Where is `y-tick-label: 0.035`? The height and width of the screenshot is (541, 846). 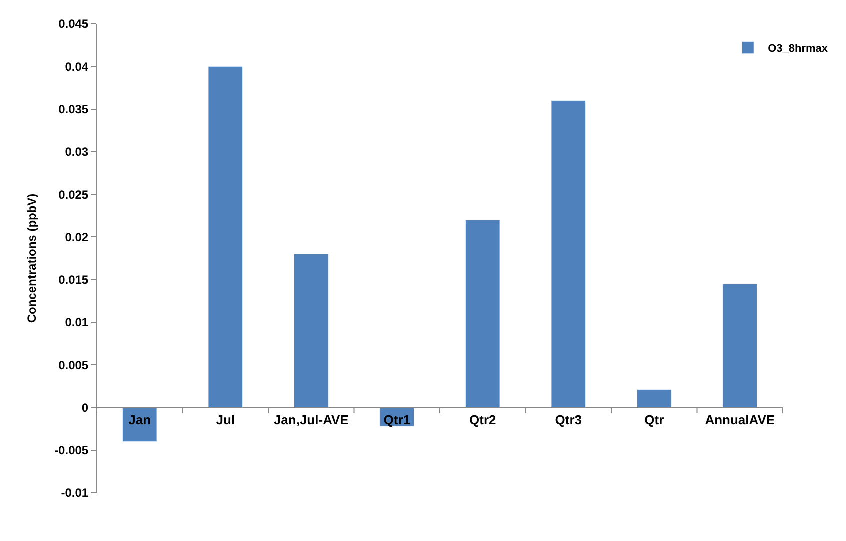
y-tick-label: 0.035 is located at coordinates (73, 109).